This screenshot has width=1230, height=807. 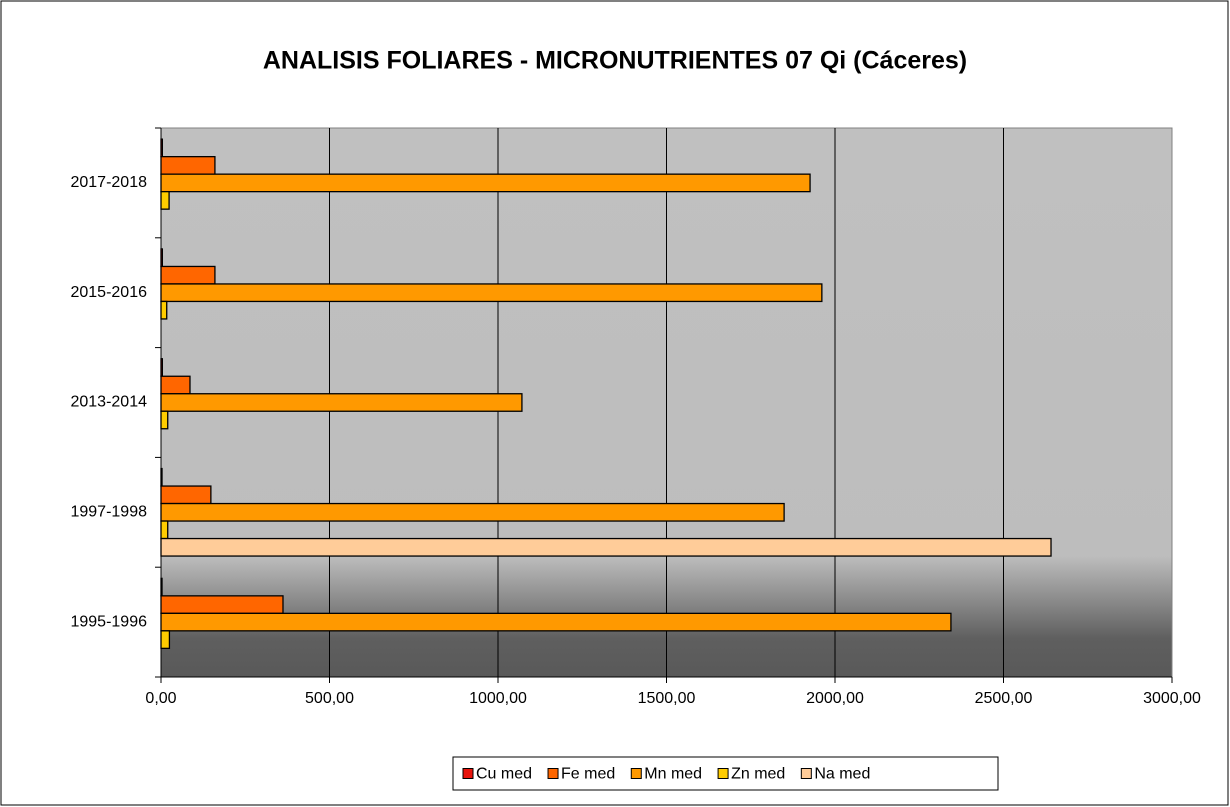 I want to click on y-tick-label: 1997-1998, so click(x=108, y=512).